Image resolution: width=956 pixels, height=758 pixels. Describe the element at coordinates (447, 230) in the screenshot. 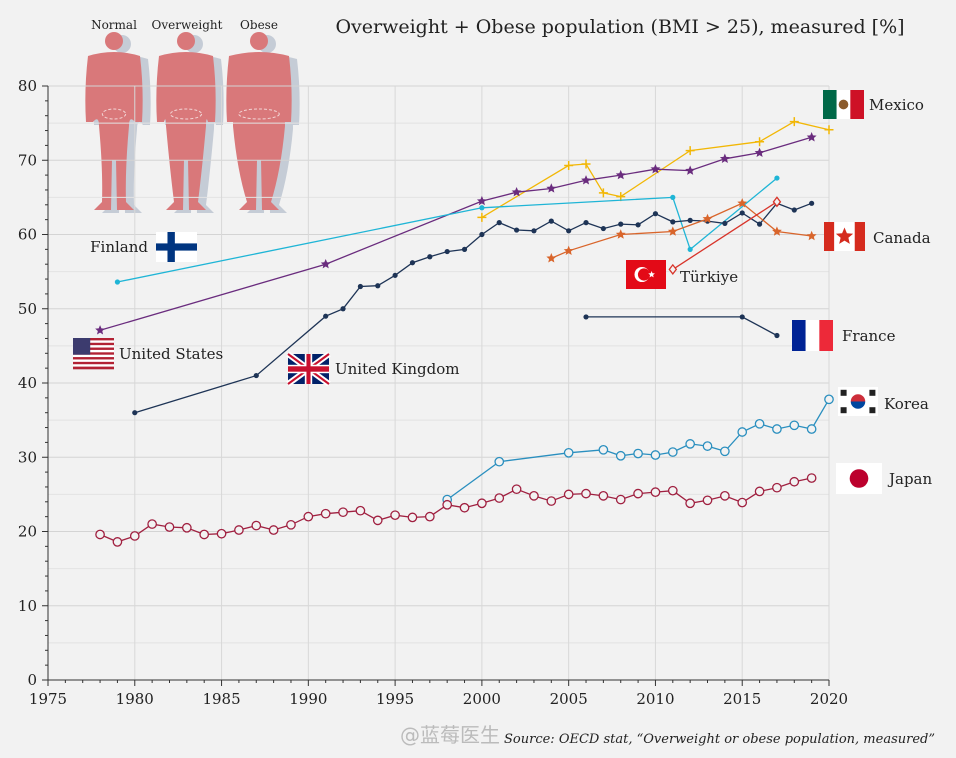

I see `series-finland` at that location.